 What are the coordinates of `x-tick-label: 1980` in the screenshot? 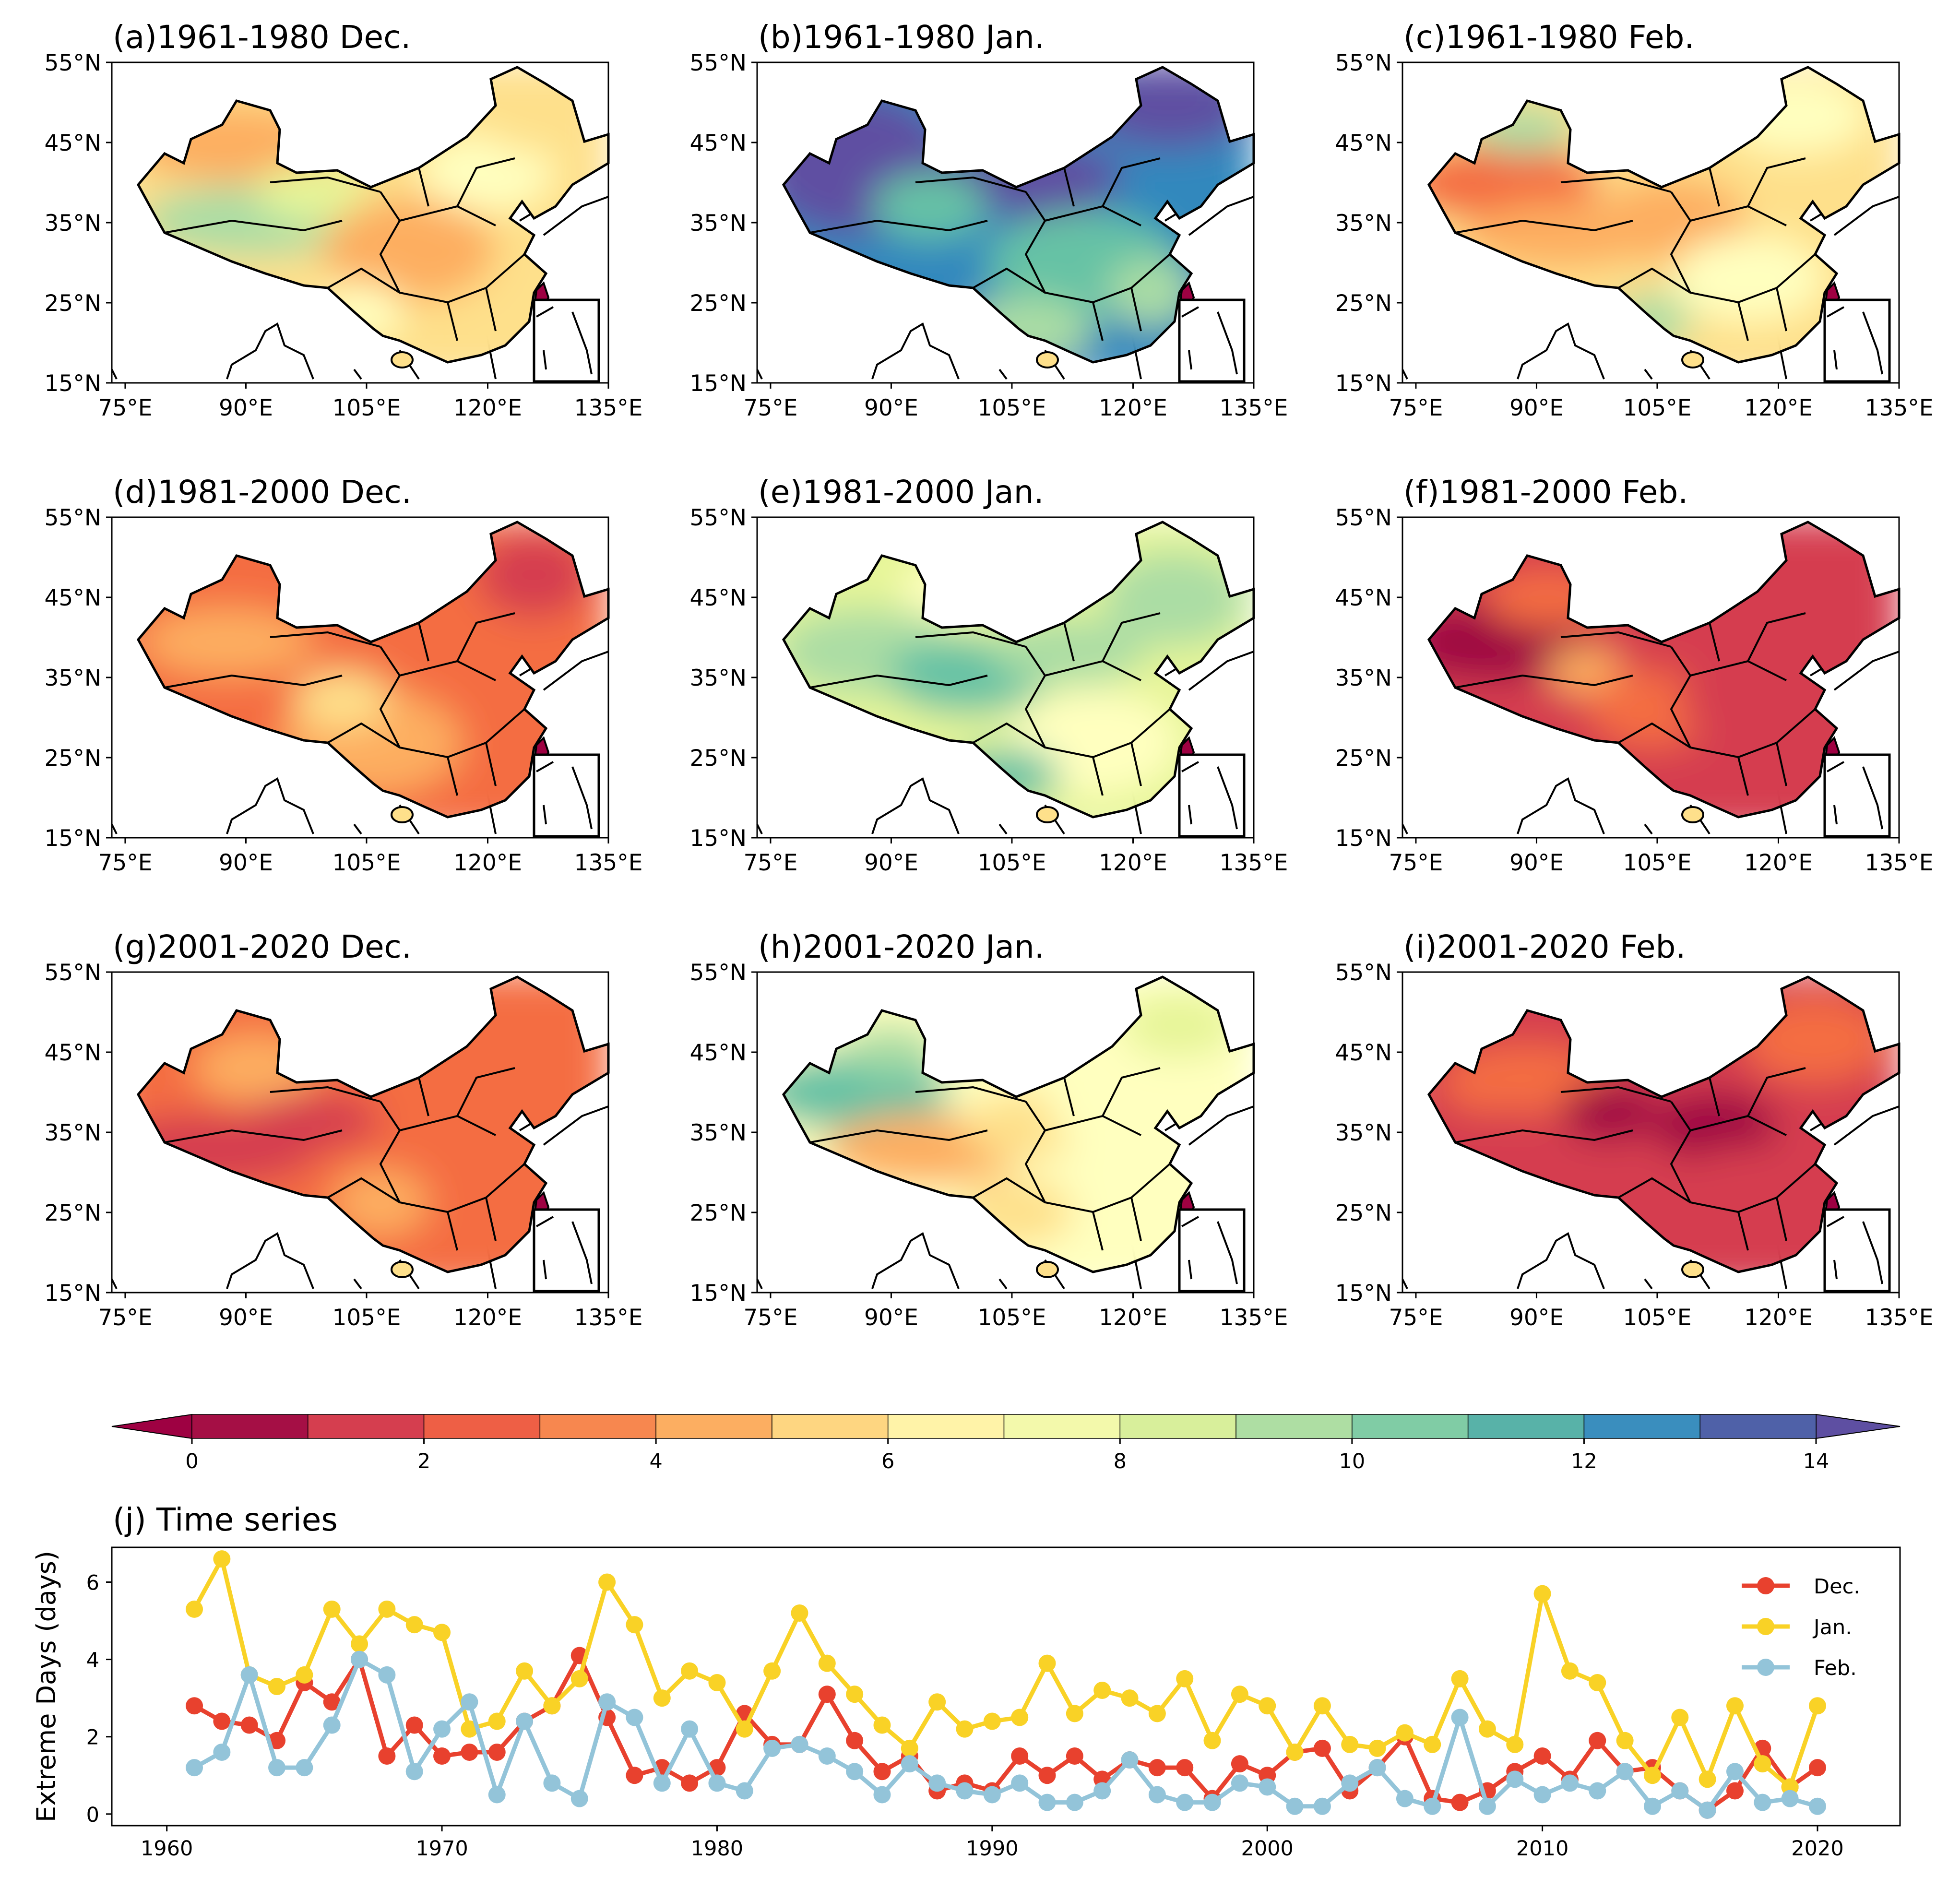 It's located at (717, 1849).